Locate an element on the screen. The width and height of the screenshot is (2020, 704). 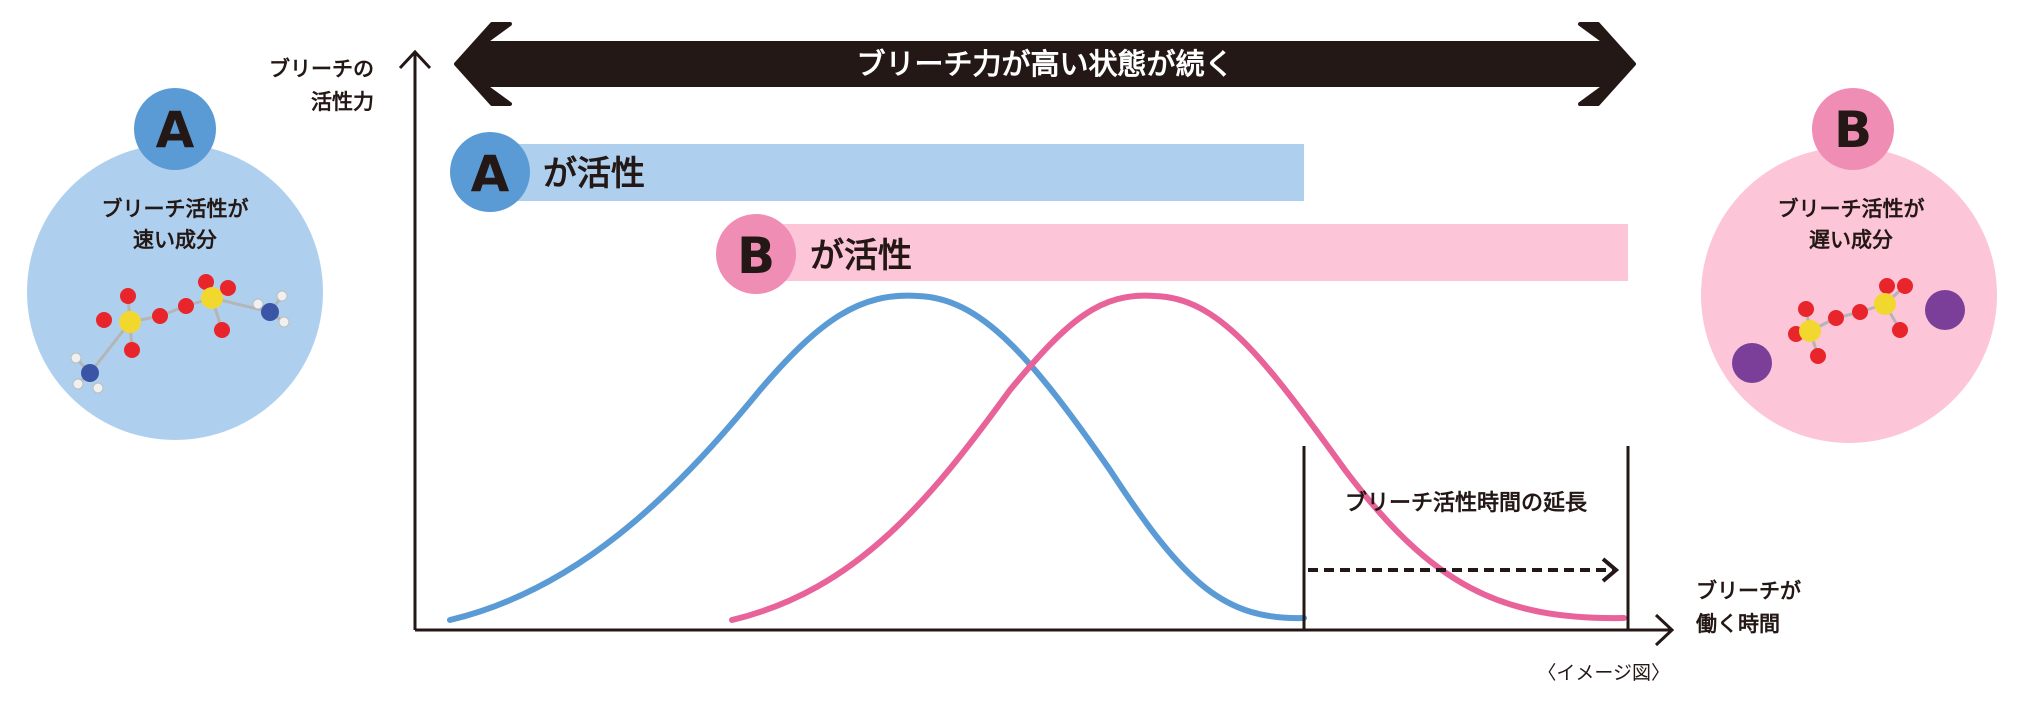
component-b-badge is located at coordinates (1853, 129).